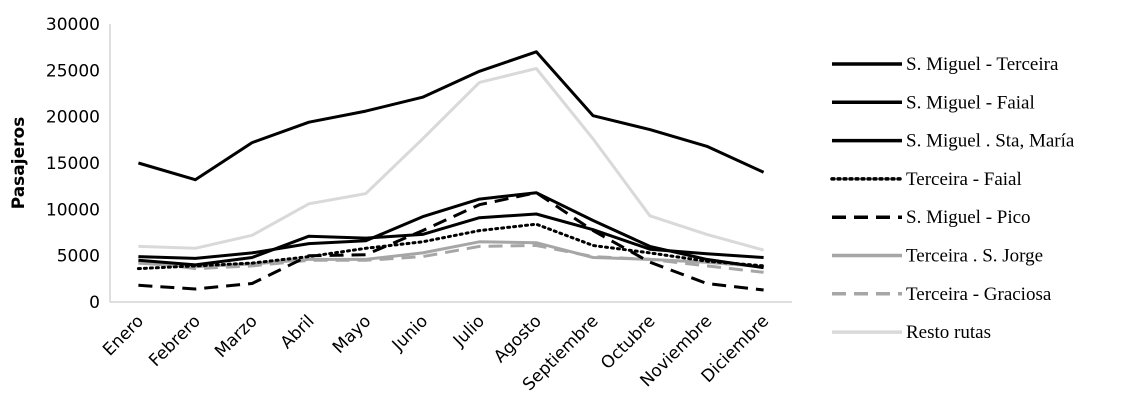 The image size is (1122, 410). I want to click on x-tick-label: Junio, so click(410, 333).